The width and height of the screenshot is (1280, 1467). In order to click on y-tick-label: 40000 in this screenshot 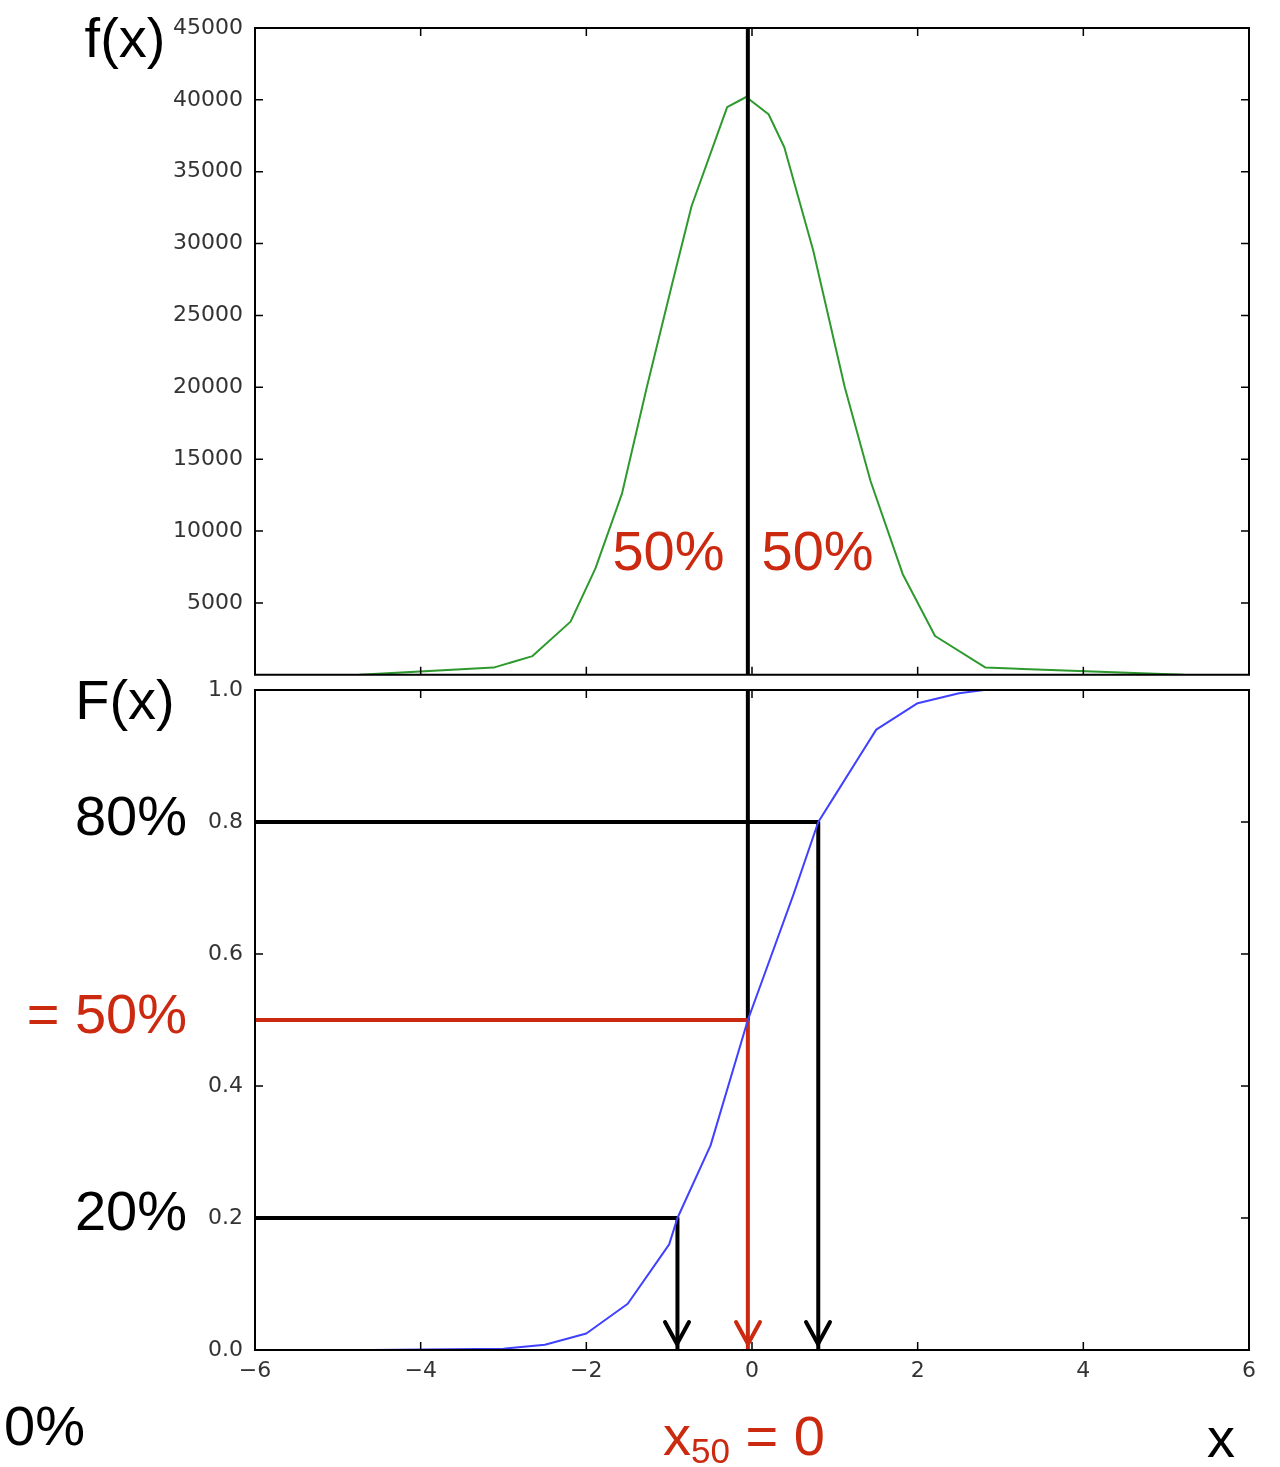, I will do `click(208, 98)`.